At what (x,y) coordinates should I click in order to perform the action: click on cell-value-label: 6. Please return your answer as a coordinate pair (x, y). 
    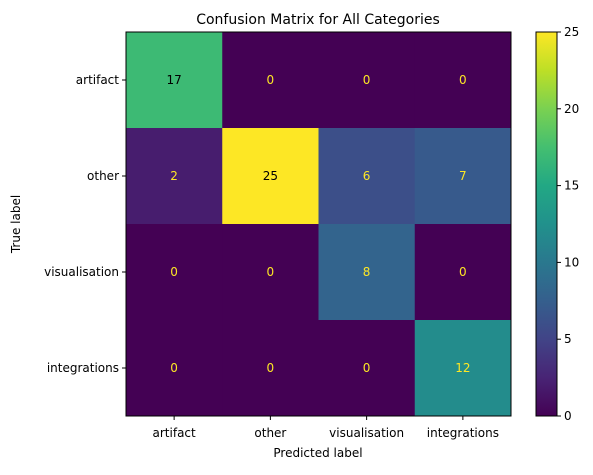
    Looking at the image, I should click on (367, 176).